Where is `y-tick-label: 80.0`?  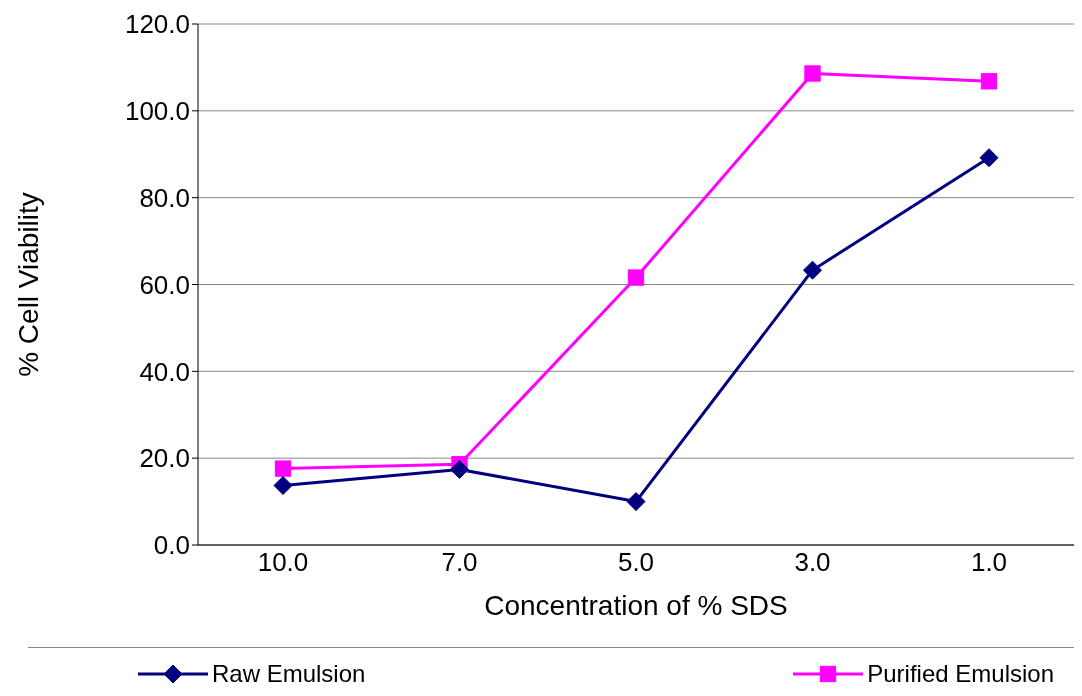 y-tick-label: 80.0 is located at coordinates (164, 197).